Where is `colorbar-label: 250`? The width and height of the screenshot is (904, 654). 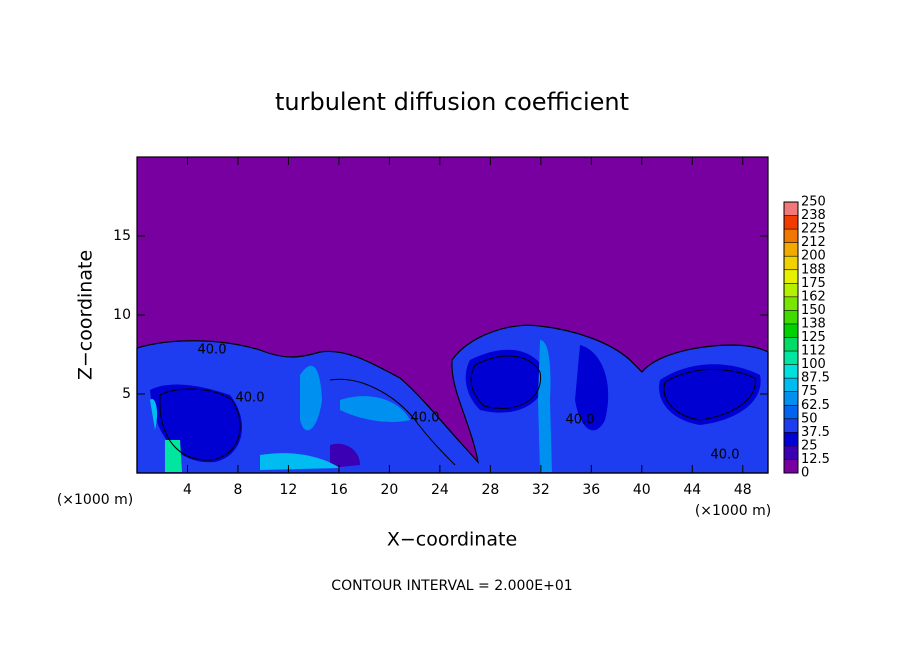
colorbar-label: 250 is located at coordinates (813, 202).